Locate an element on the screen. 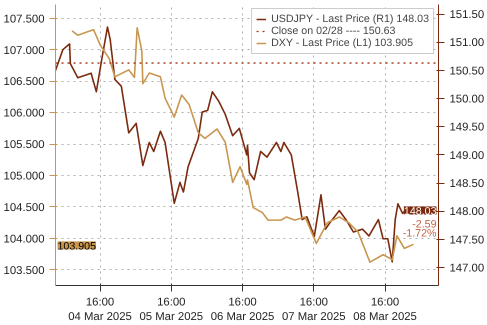 This screenshot has width=487, height=325. y2-tick-label: 148.00 is located at coordinates (467, 212).